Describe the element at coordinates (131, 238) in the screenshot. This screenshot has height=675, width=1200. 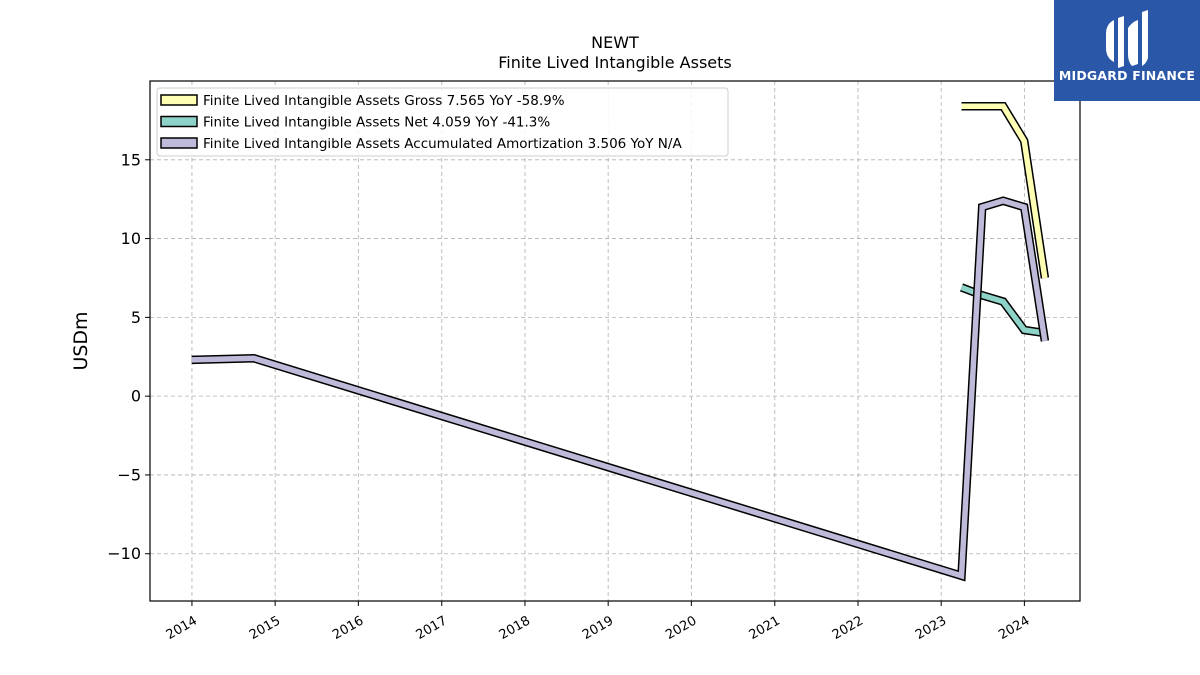
I see `y-tick-label: 10` at that location.